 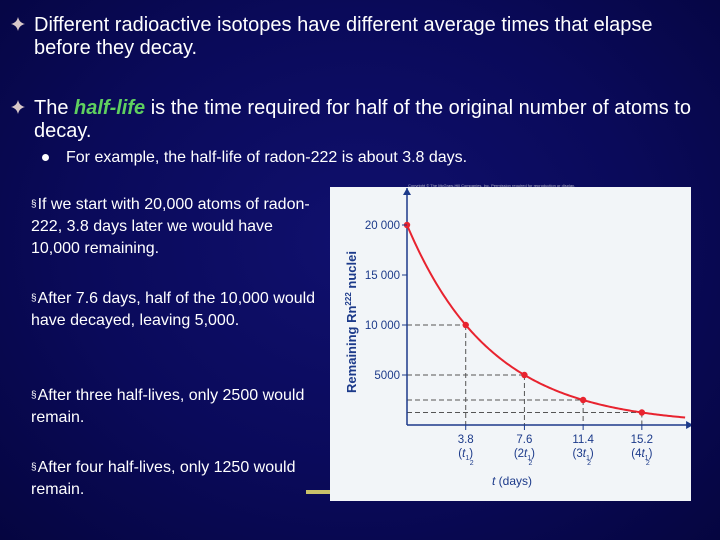 I want to click on x-axis-arrow-icon, so click(x=688, y=425).